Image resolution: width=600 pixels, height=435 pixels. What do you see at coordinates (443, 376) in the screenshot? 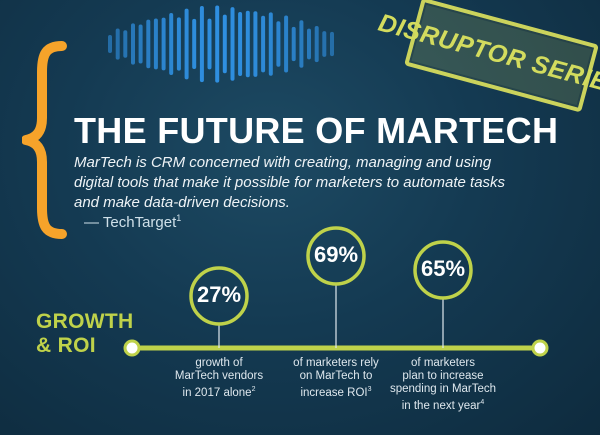
I see `stat-3-line-2: plan to increase` at bounding box center [443, 376].